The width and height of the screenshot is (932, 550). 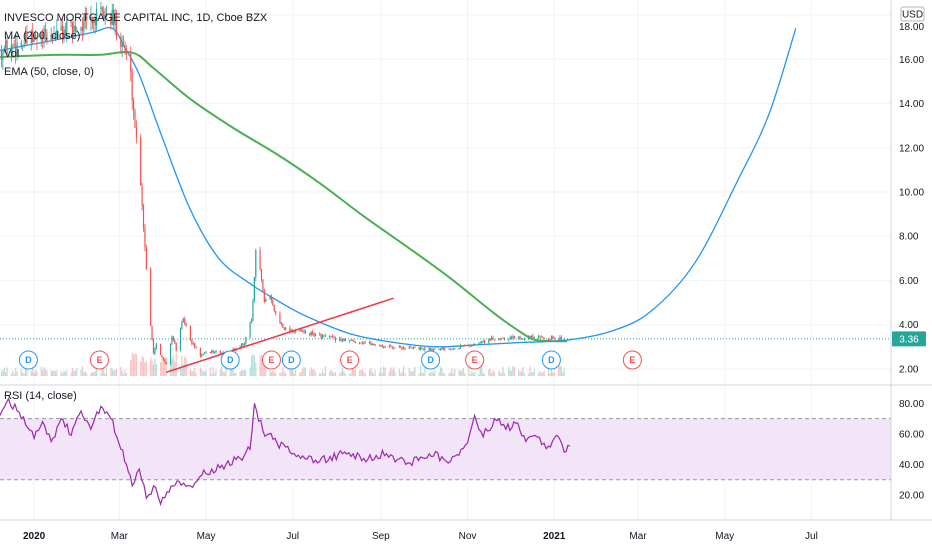 I want to click on time-tick-label: Sep, so click(x=381, y=536).